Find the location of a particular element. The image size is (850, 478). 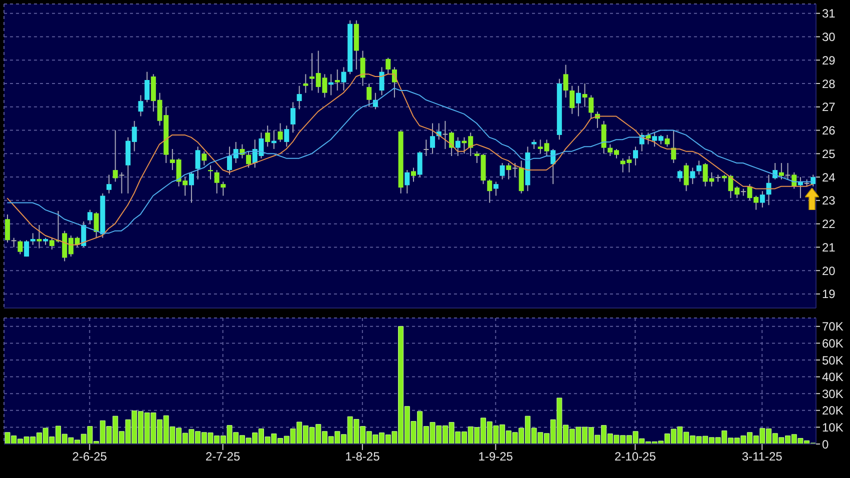

y-tick-label: 30 is located at coordinates (829, 37).